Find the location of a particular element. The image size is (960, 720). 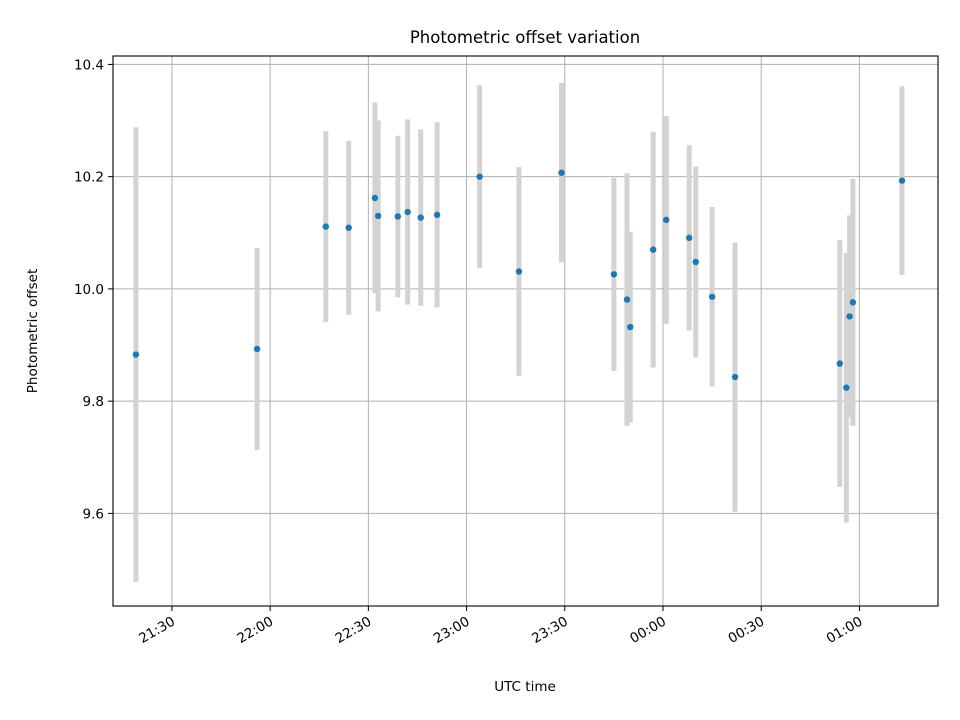

x-tick-label: 23:30 is located at coordinates (550, 630).